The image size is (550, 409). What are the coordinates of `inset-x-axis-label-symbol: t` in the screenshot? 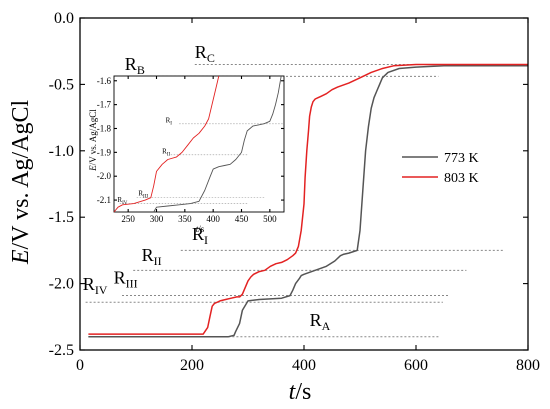 It's located at (197, 229).